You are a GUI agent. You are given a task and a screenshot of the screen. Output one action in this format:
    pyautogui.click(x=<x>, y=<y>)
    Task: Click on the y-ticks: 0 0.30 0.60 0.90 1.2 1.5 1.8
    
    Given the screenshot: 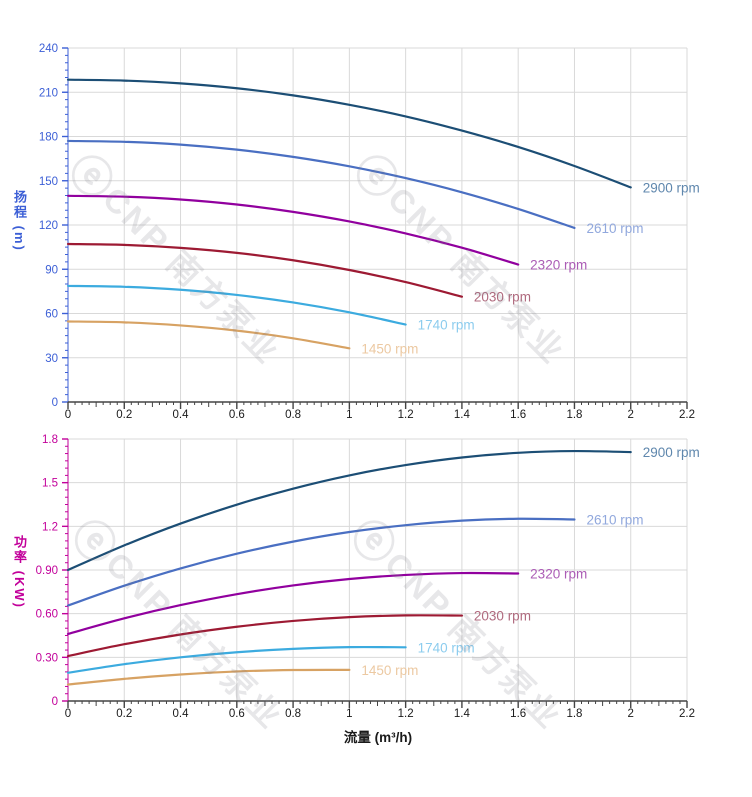 What is the action you would take?
    pyautogui.click(x=52, y=571)
    